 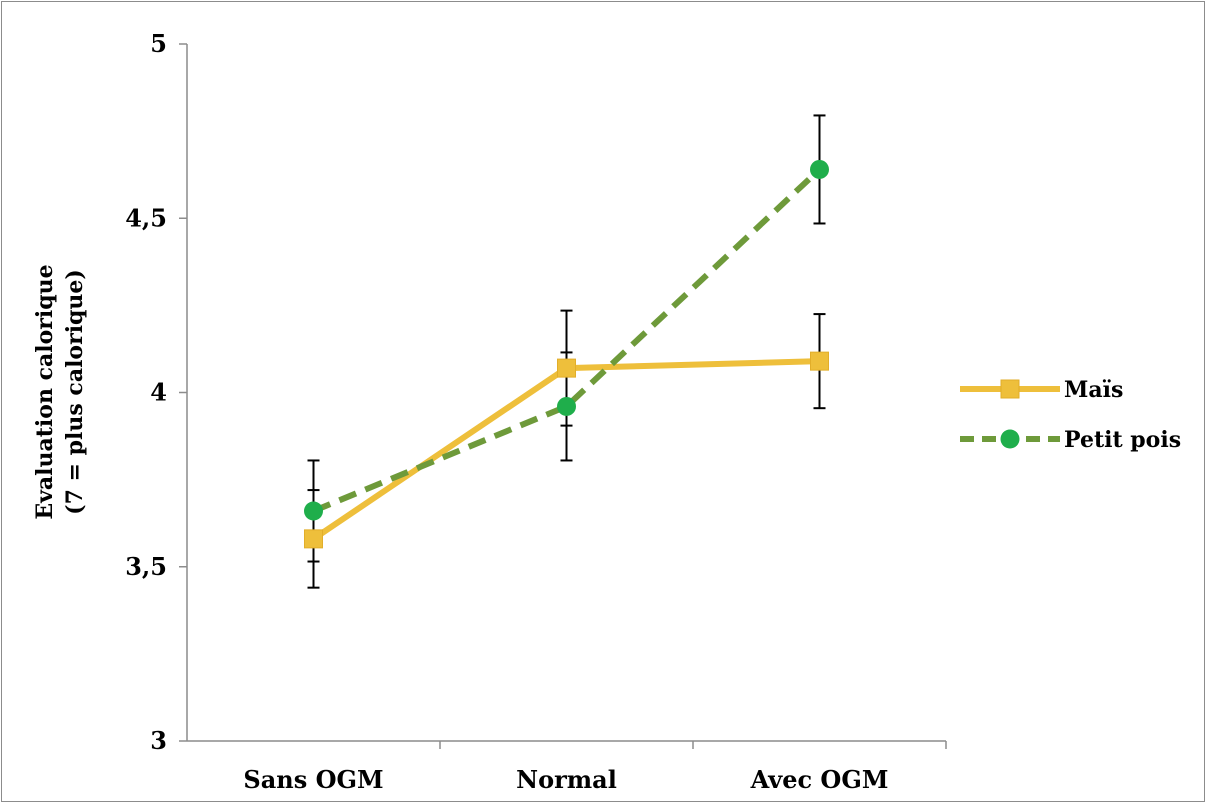 I want to click on y-tick-label: 3, so click(x=158, y=740).